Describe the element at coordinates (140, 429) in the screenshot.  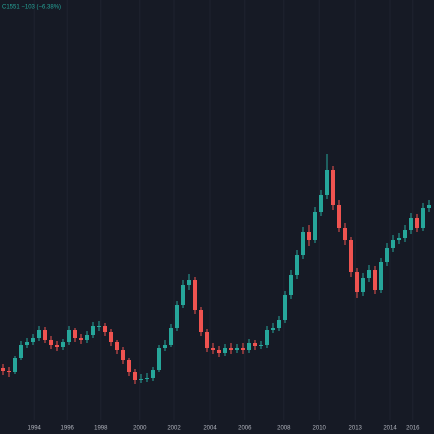
I see `x-tick-label: 2000` at that location.